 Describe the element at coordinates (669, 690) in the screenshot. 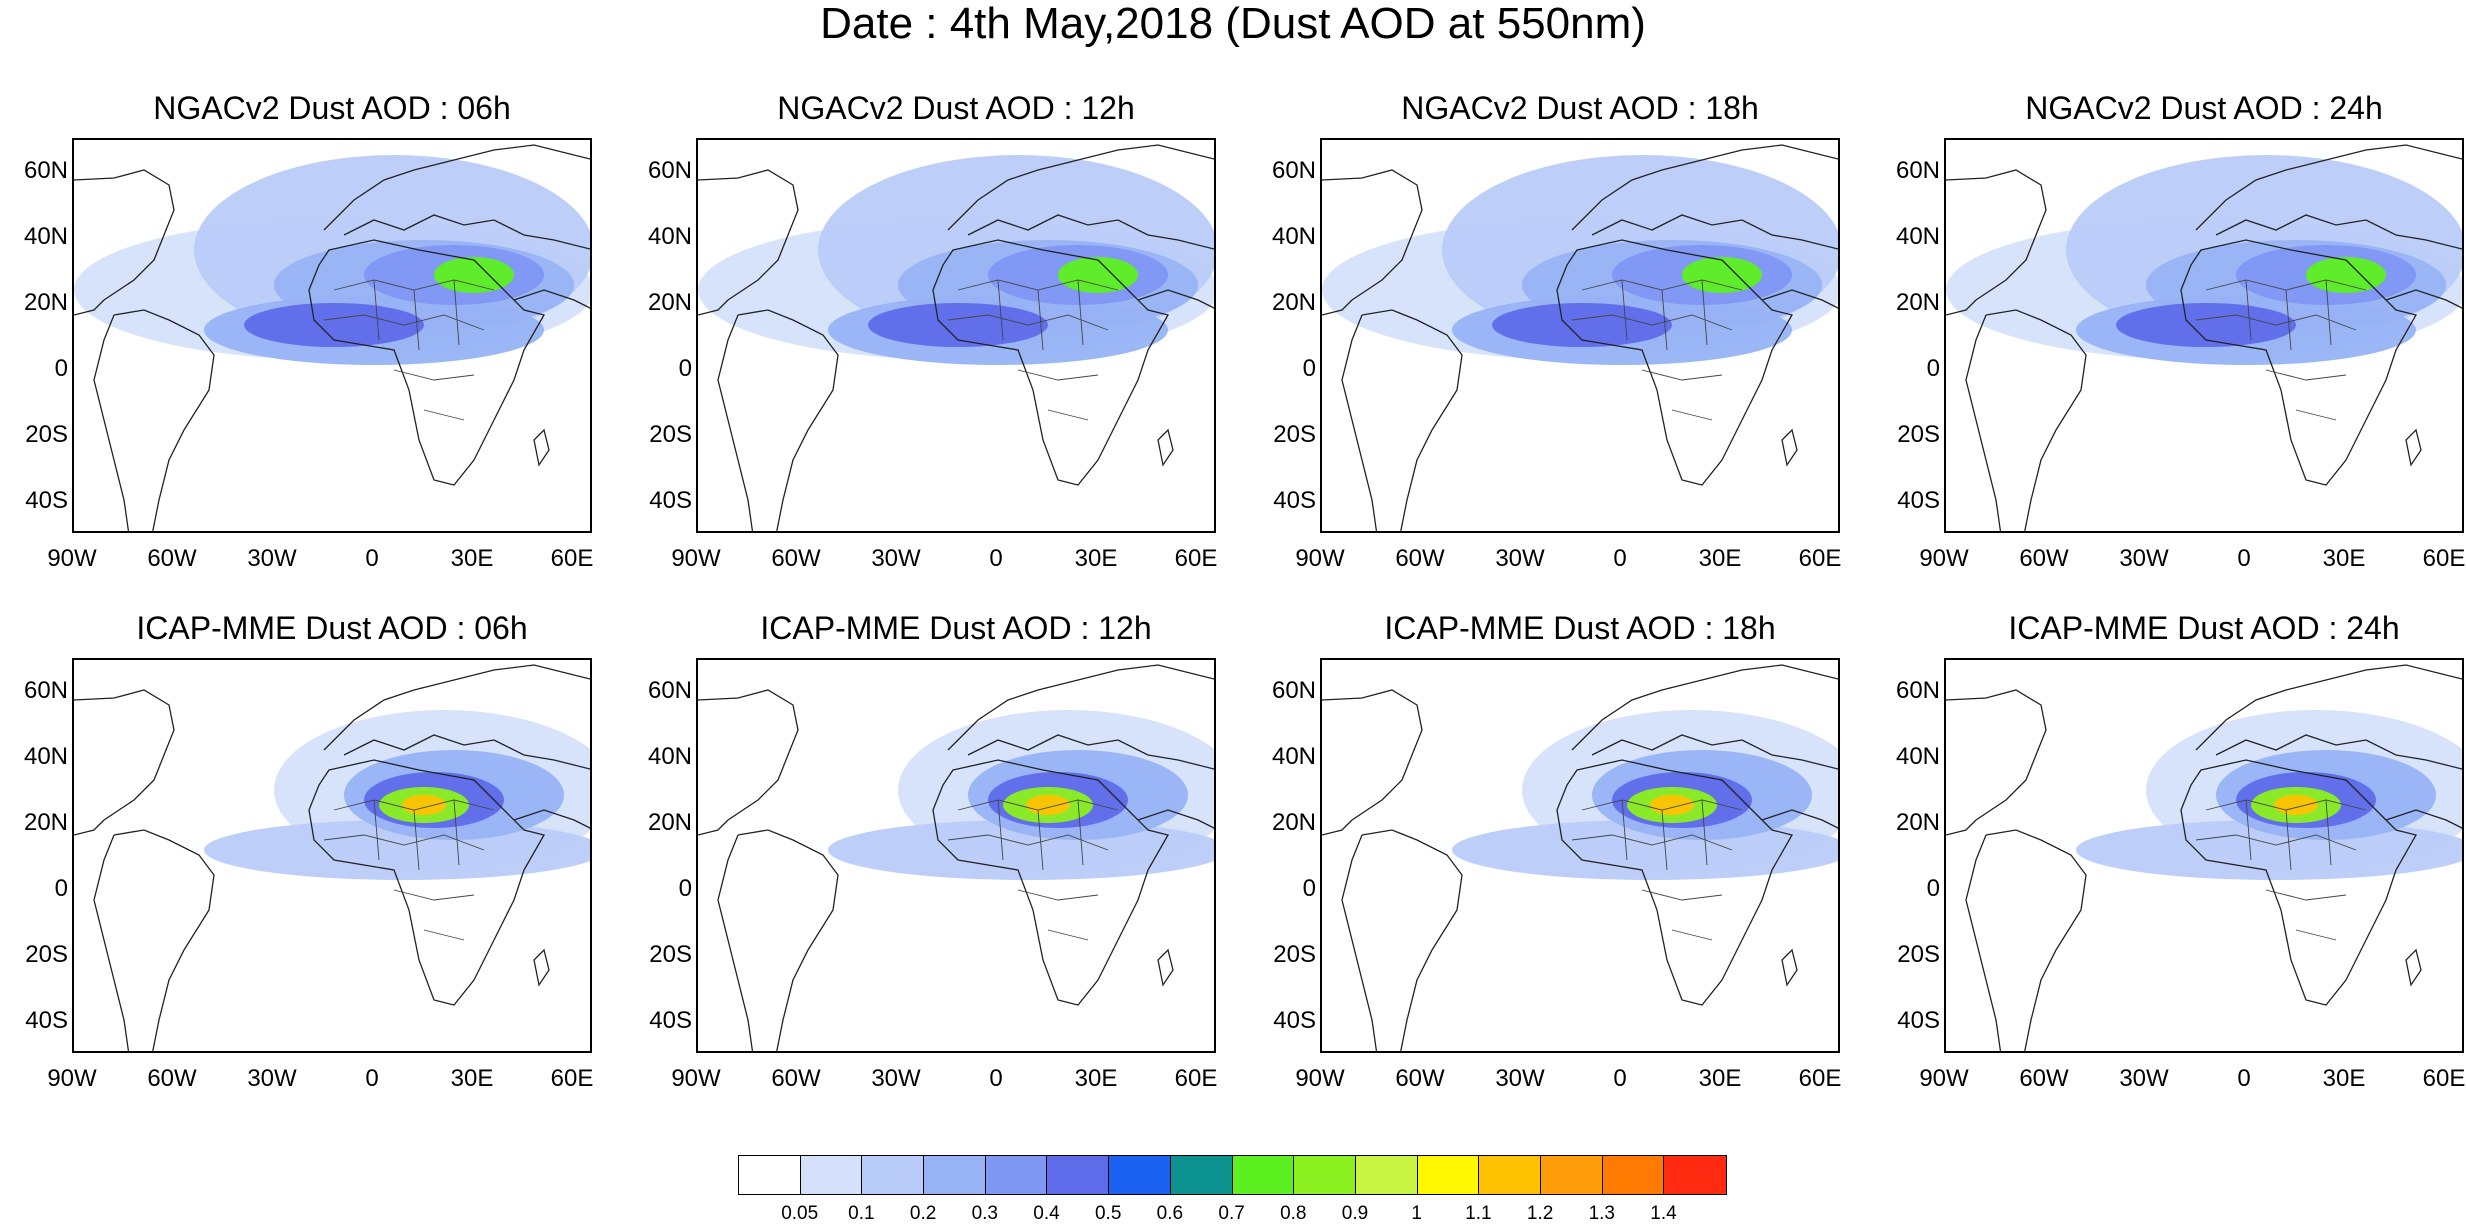

I see `lat-tick-label: 60N` at that location.